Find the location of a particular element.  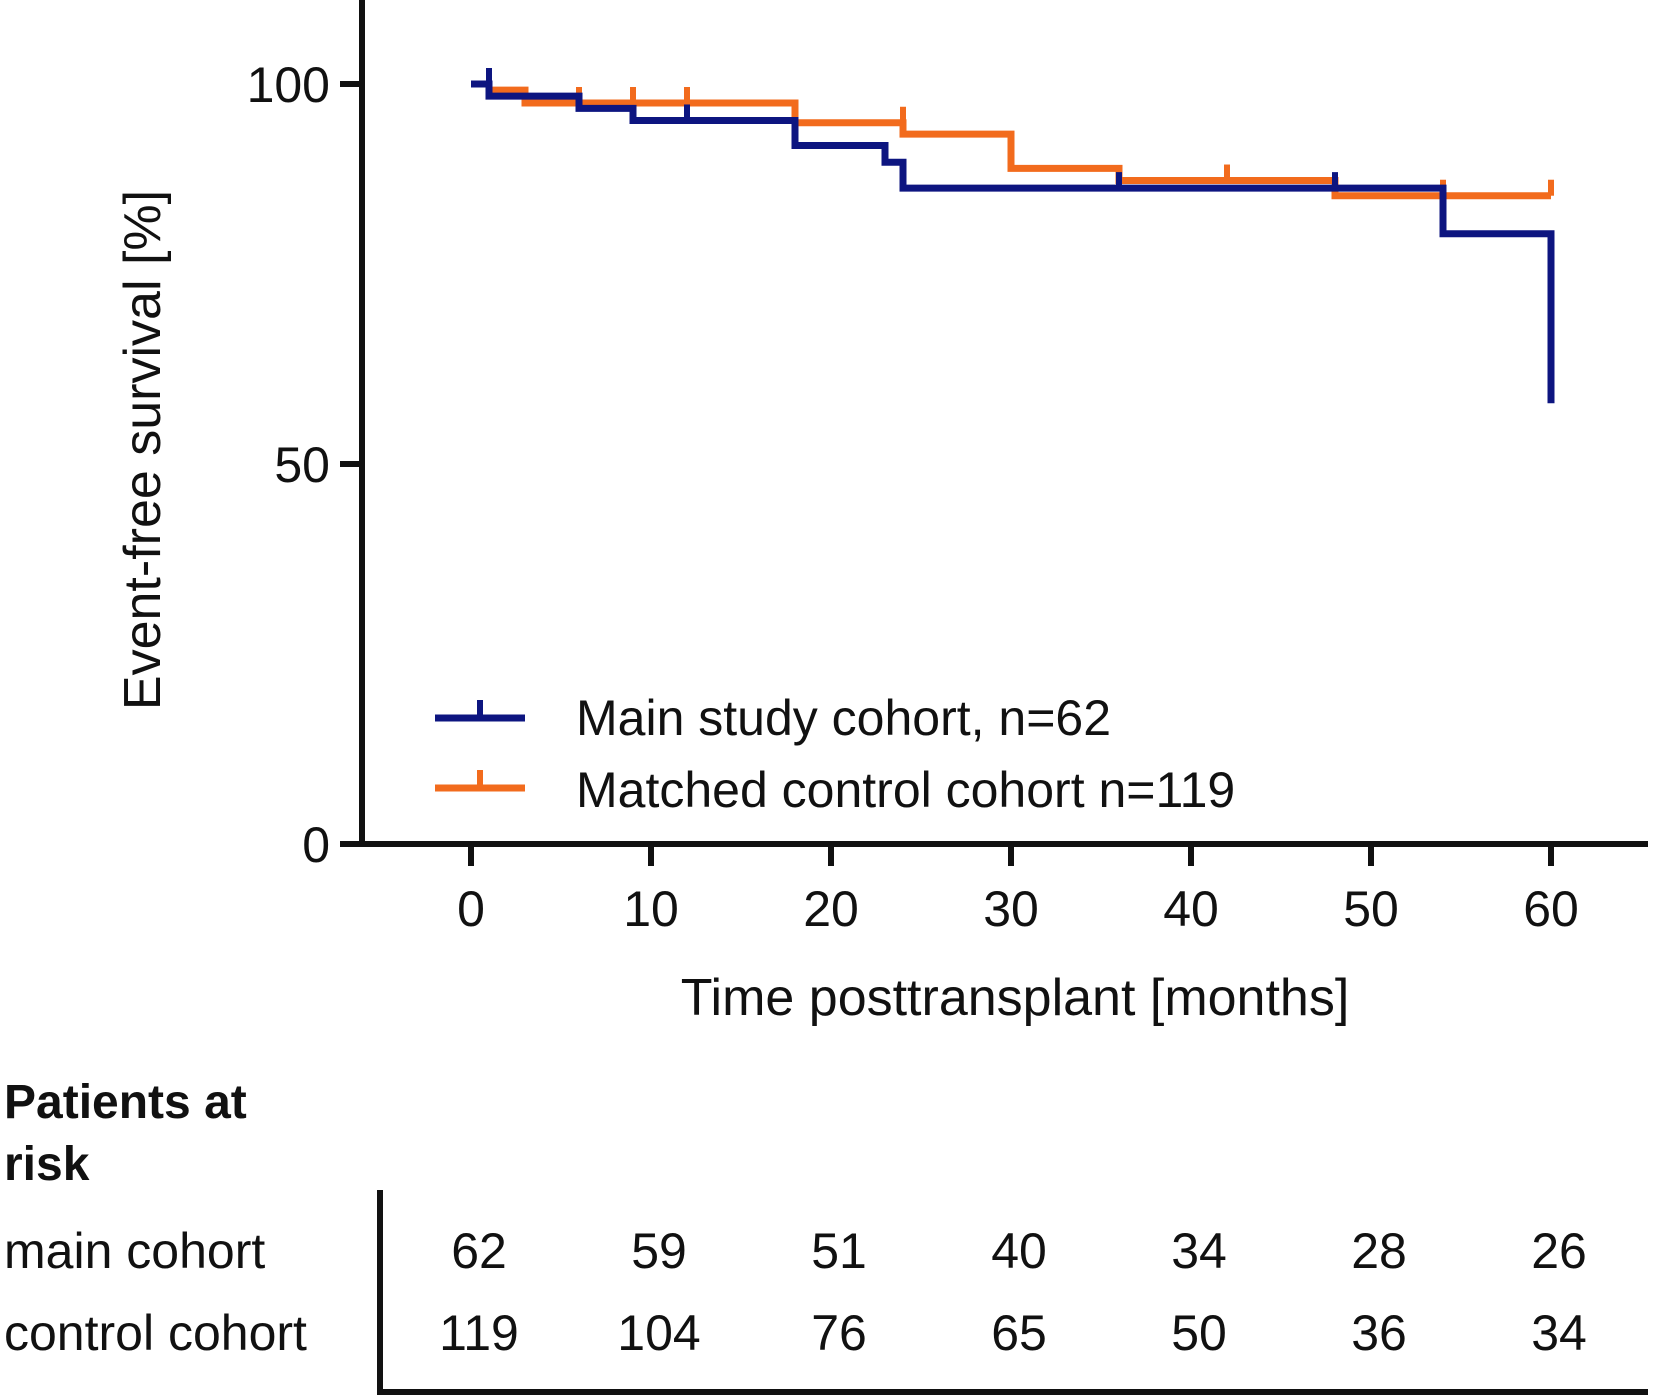

risk-table-heading-line2: risk is located at coordinates (47, 1164).